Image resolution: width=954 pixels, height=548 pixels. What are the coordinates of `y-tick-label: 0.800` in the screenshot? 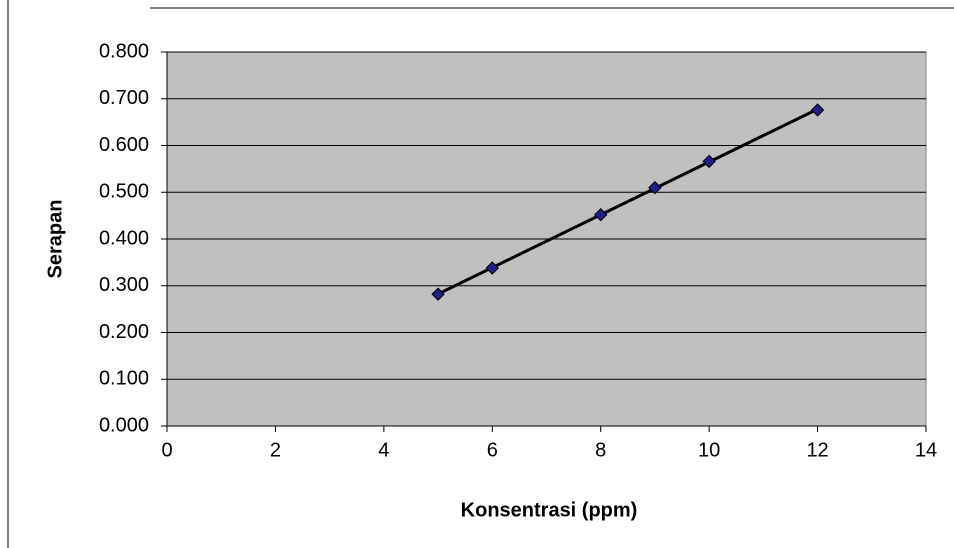 It's located at (124, 51).